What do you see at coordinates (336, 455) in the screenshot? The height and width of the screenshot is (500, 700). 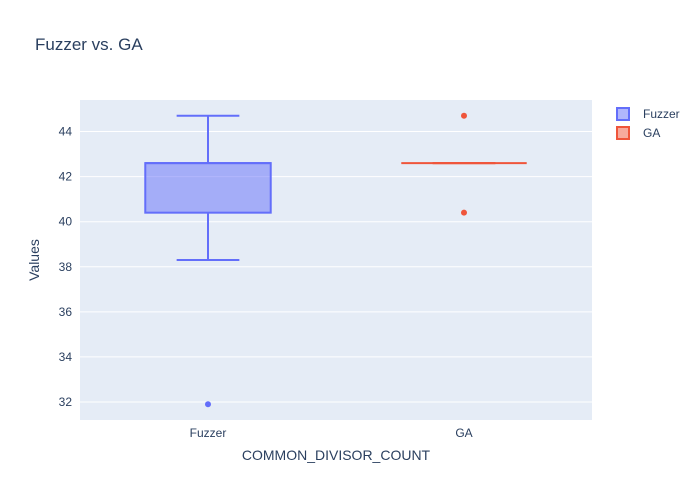 I see `x-axis-title: COMMON_DIVISOR_COUNT` at bounding box center [336, 455].